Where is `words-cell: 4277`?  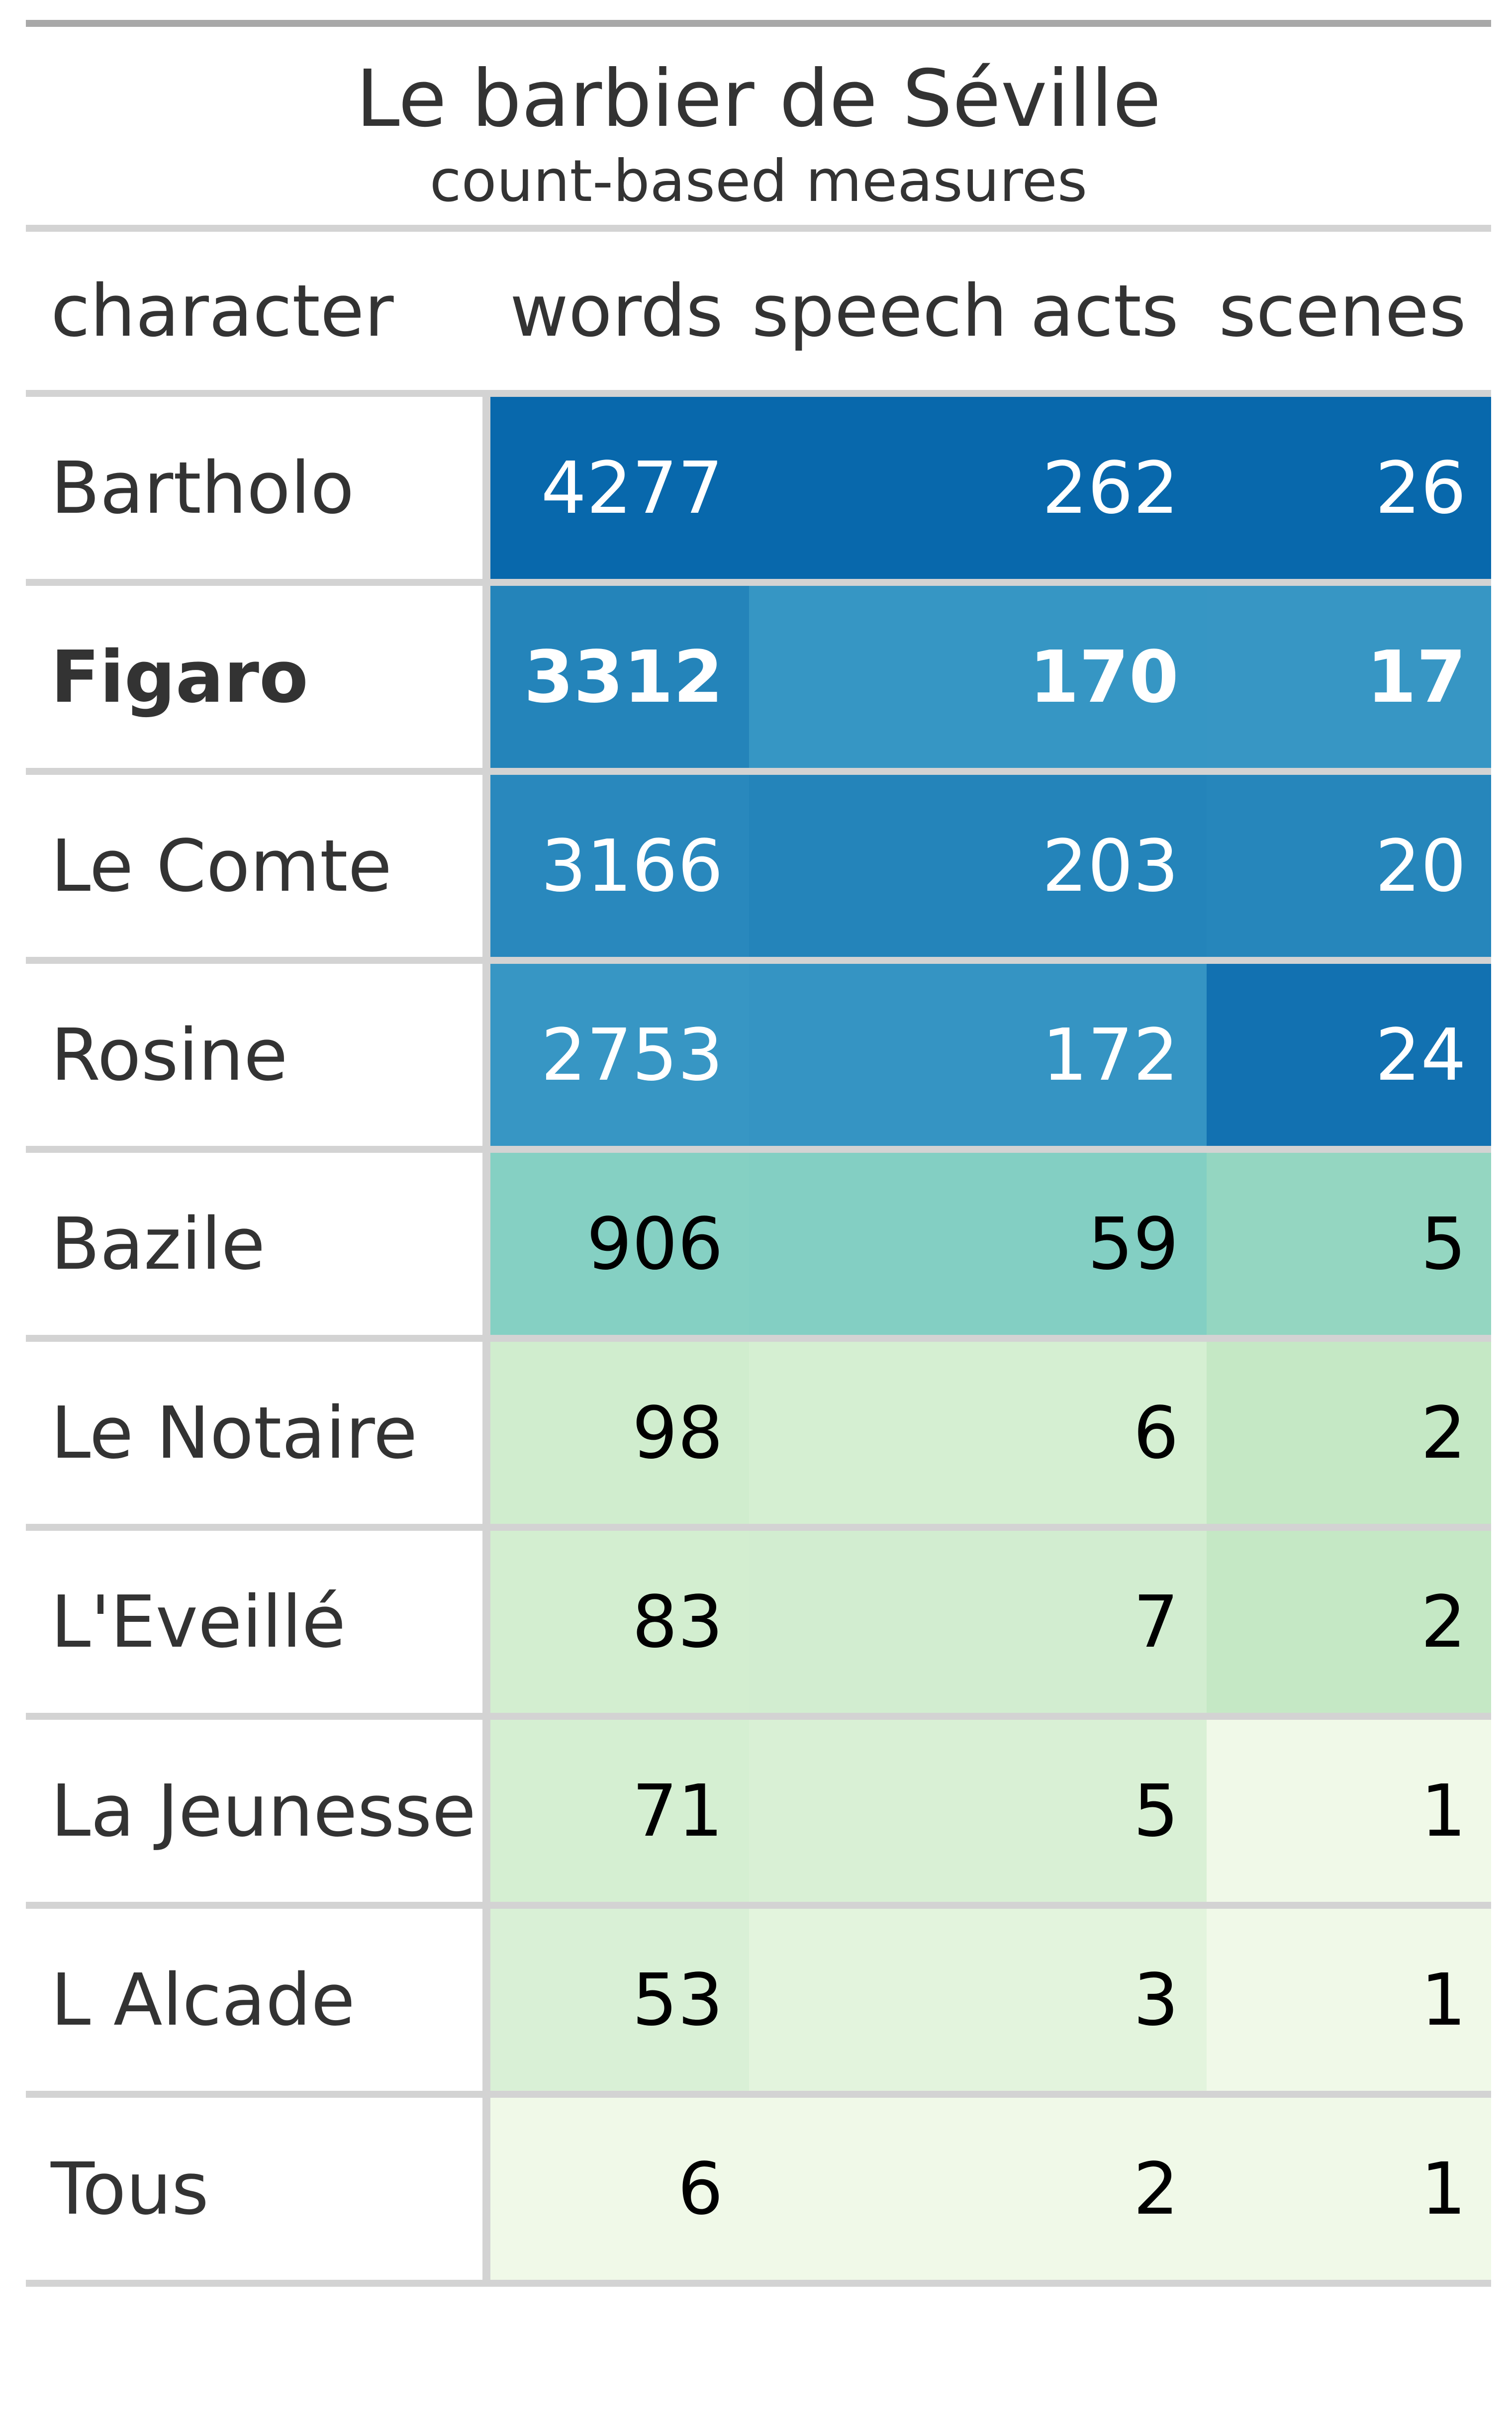
words-cell: 4277 is located at coordinates (619, 488).